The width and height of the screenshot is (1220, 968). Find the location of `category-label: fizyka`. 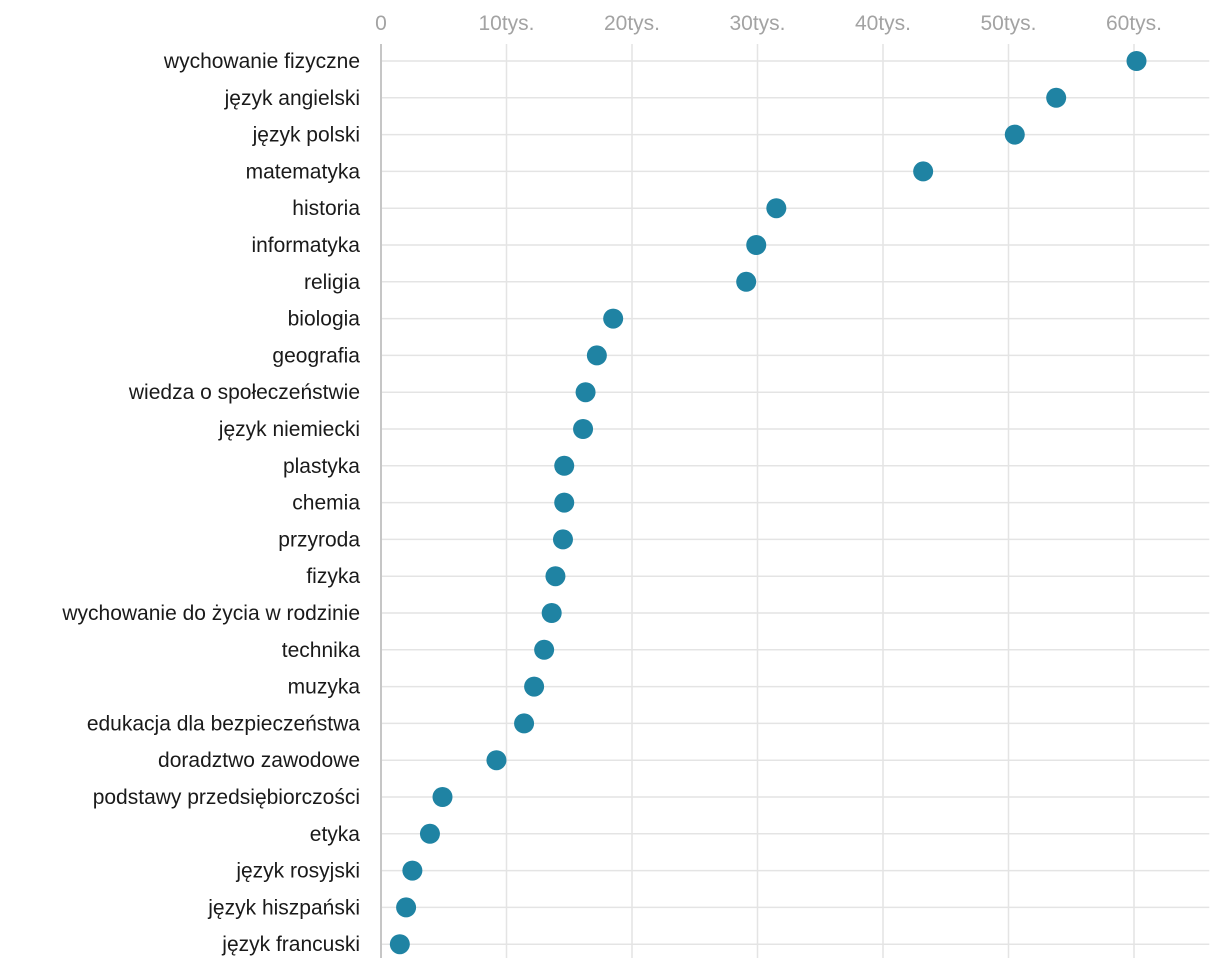

category-label: fizyka is located at coordinates (333, 576).